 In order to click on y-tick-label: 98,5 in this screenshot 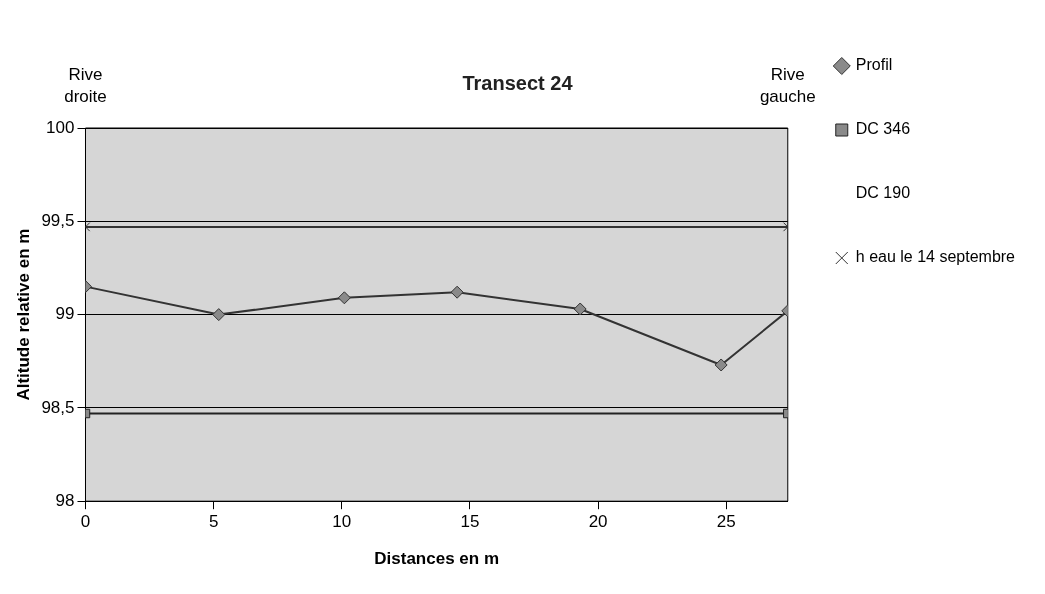, I will do `click(58, 407)`.